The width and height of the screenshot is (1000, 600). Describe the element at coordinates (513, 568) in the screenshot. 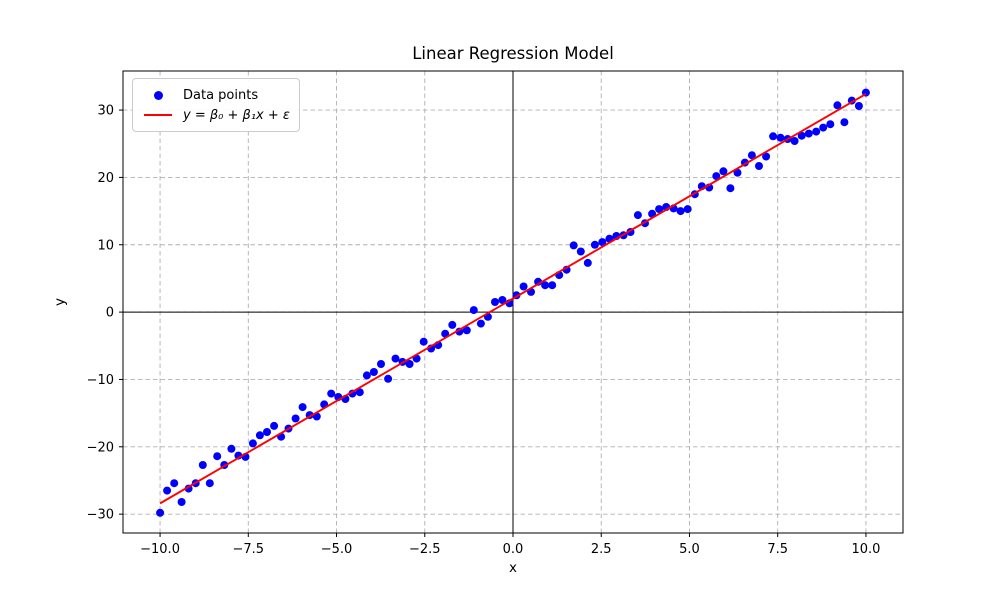

I see `x-axis-label: x` at that location.